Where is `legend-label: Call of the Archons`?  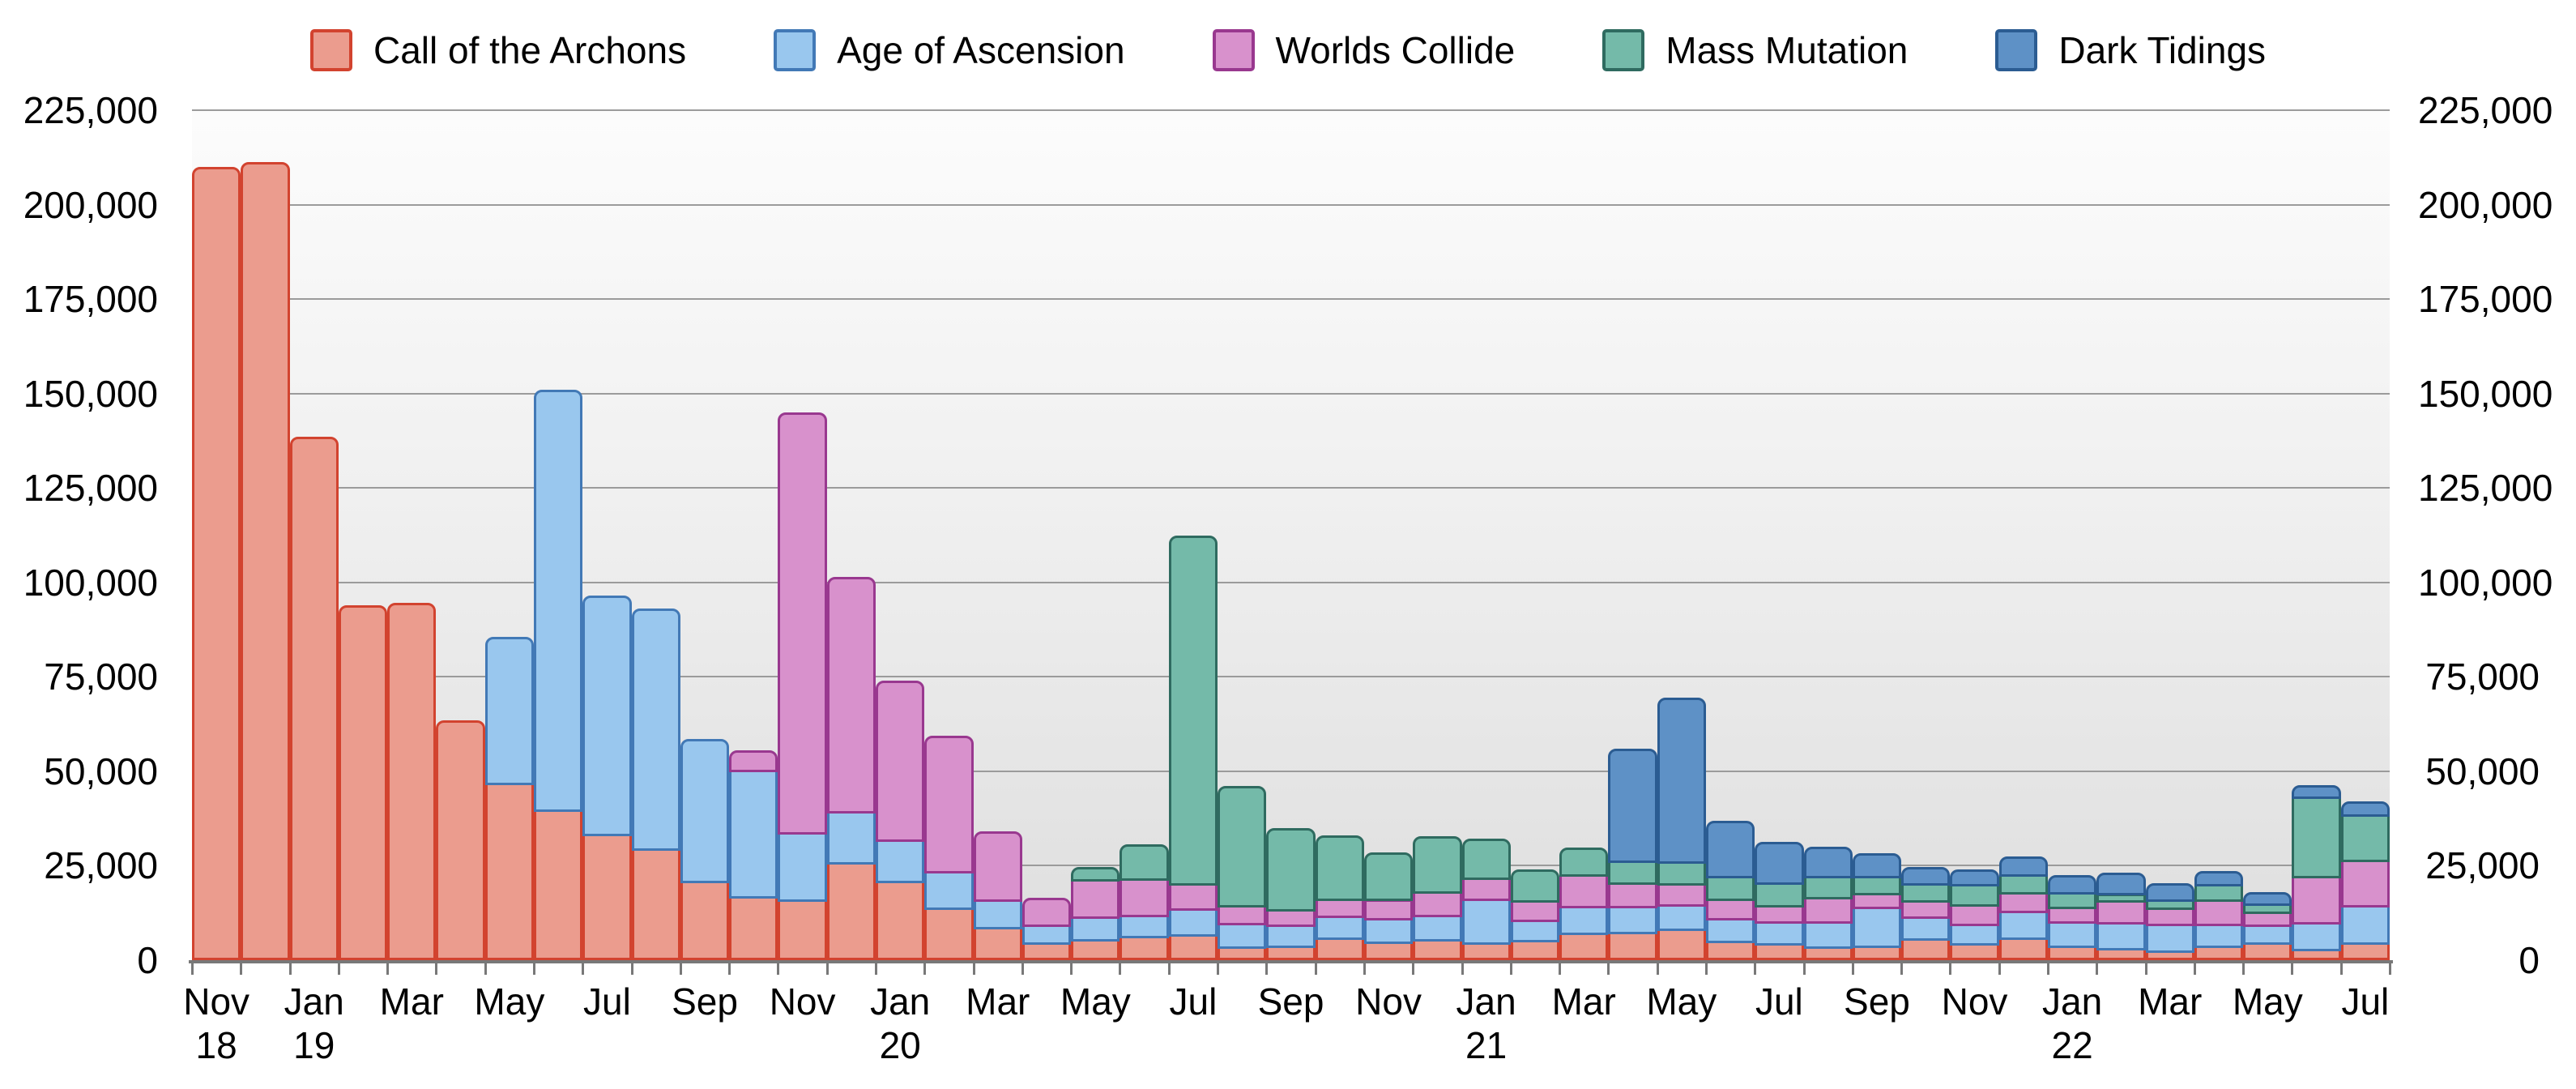 legend-label: Call of the Archons is located at coordinates (530, 50).